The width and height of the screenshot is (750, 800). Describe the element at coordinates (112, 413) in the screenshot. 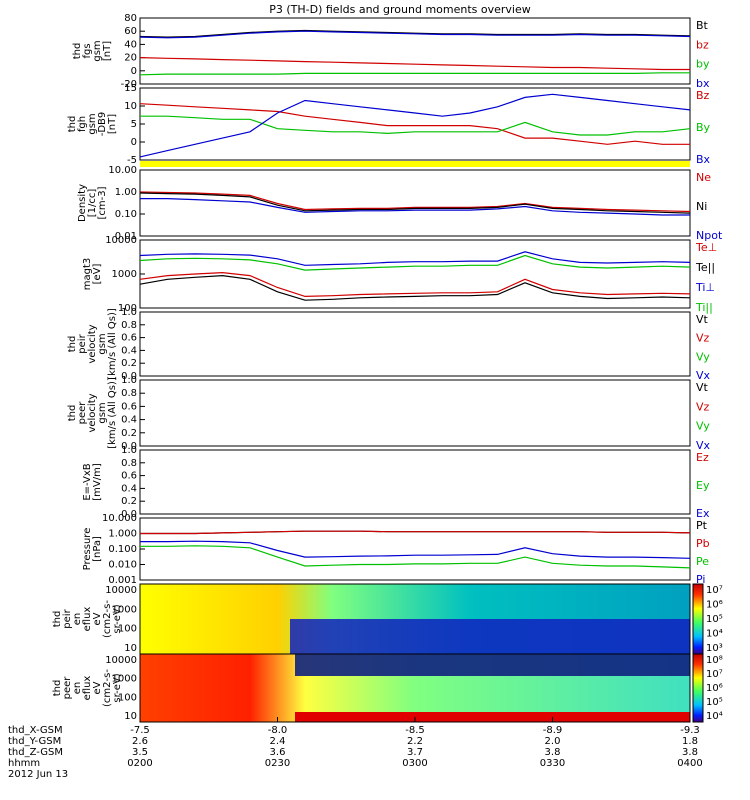

I see `y-axis-label-line: [km/s (All Qs)]` at that location.